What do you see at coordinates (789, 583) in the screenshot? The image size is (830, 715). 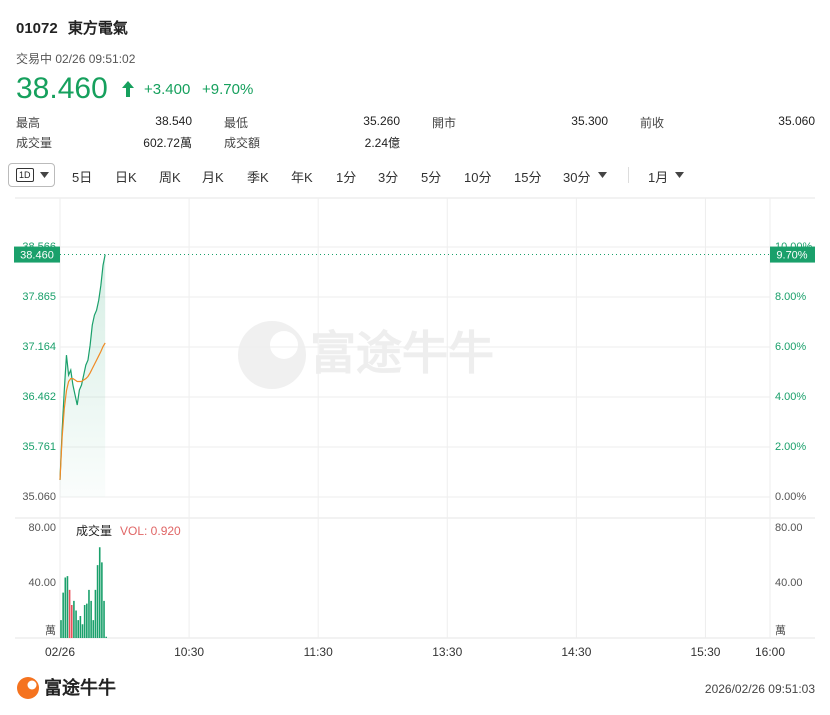 I see `y2-tick-label: 40.00` at bounding box center [789, 583].